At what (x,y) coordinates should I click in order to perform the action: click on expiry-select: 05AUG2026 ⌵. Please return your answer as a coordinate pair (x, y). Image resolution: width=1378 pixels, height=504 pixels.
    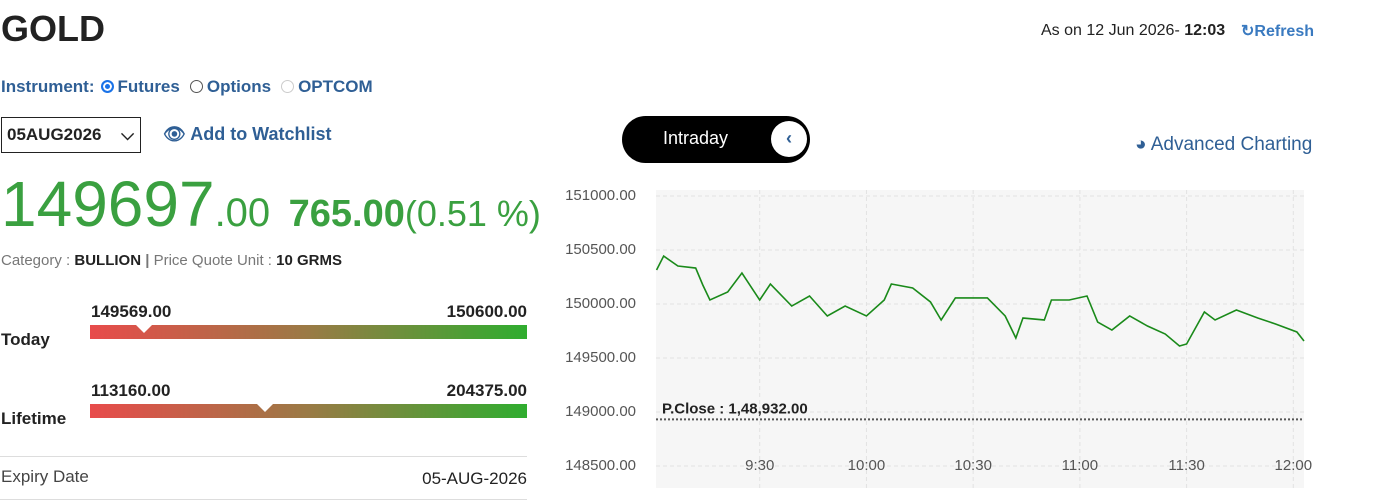
    Looking at the image, I should click on (71, 135).